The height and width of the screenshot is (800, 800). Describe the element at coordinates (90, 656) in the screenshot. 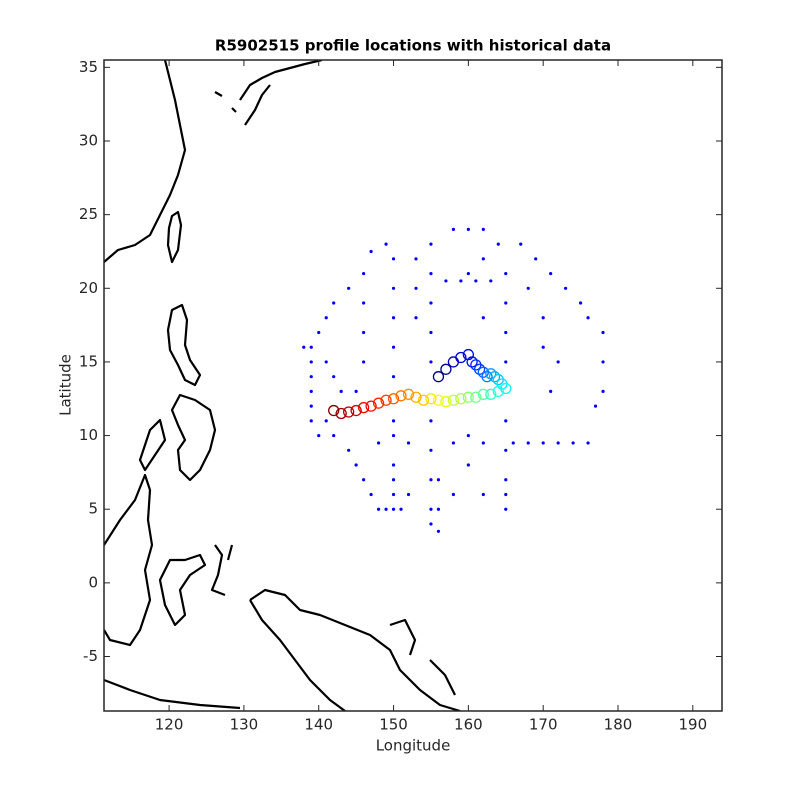

I see `y-tick-label: -5` at that location.